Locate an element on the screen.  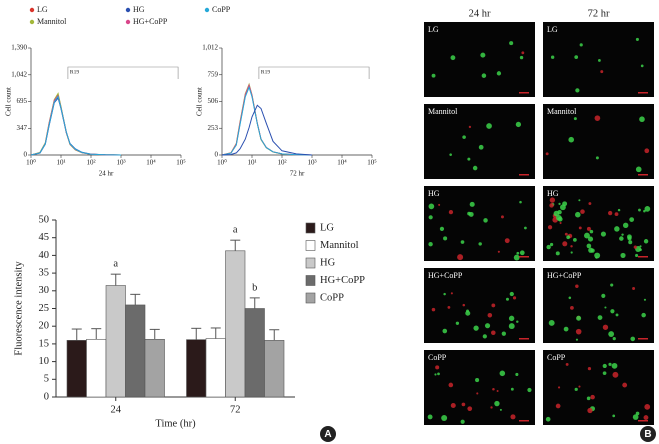
x-tick-label: 10³ is located at coordinates (311, 163).